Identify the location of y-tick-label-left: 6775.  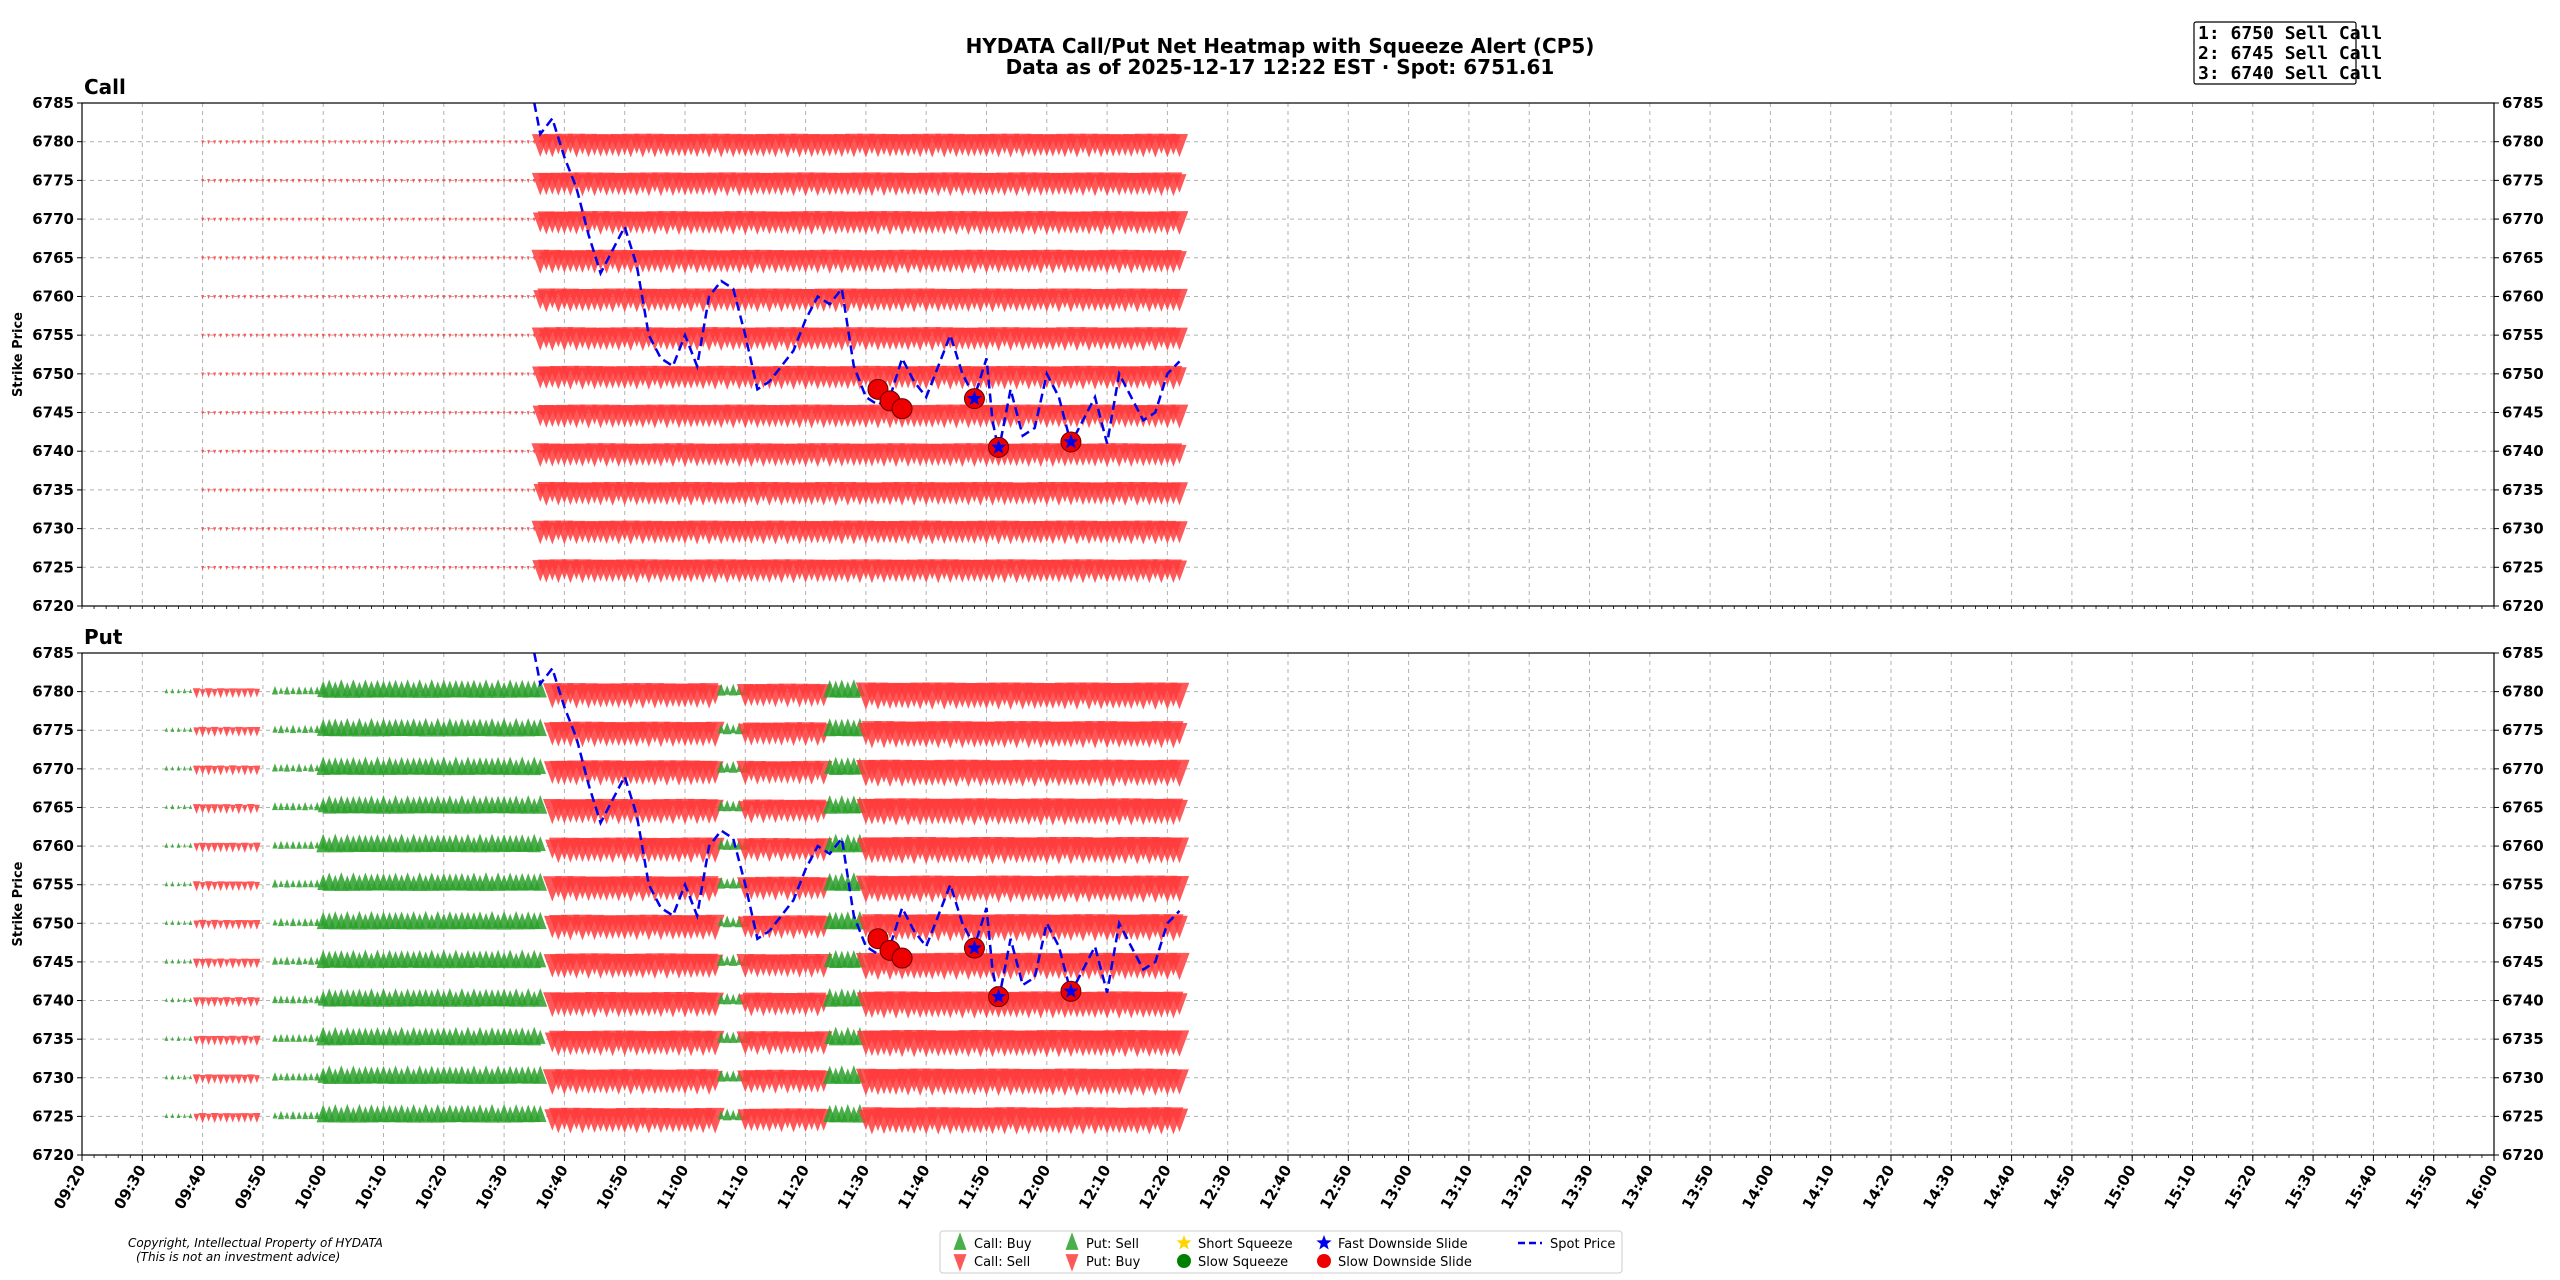
(53, 180).